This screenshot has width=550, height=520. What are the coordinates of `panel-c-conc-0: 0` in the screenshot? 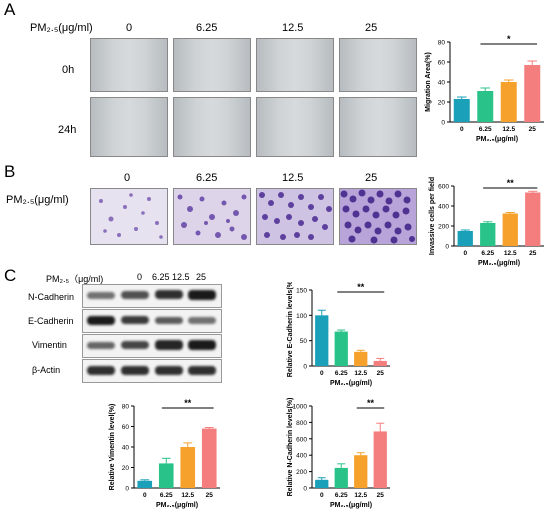 It's located at (140, 277).